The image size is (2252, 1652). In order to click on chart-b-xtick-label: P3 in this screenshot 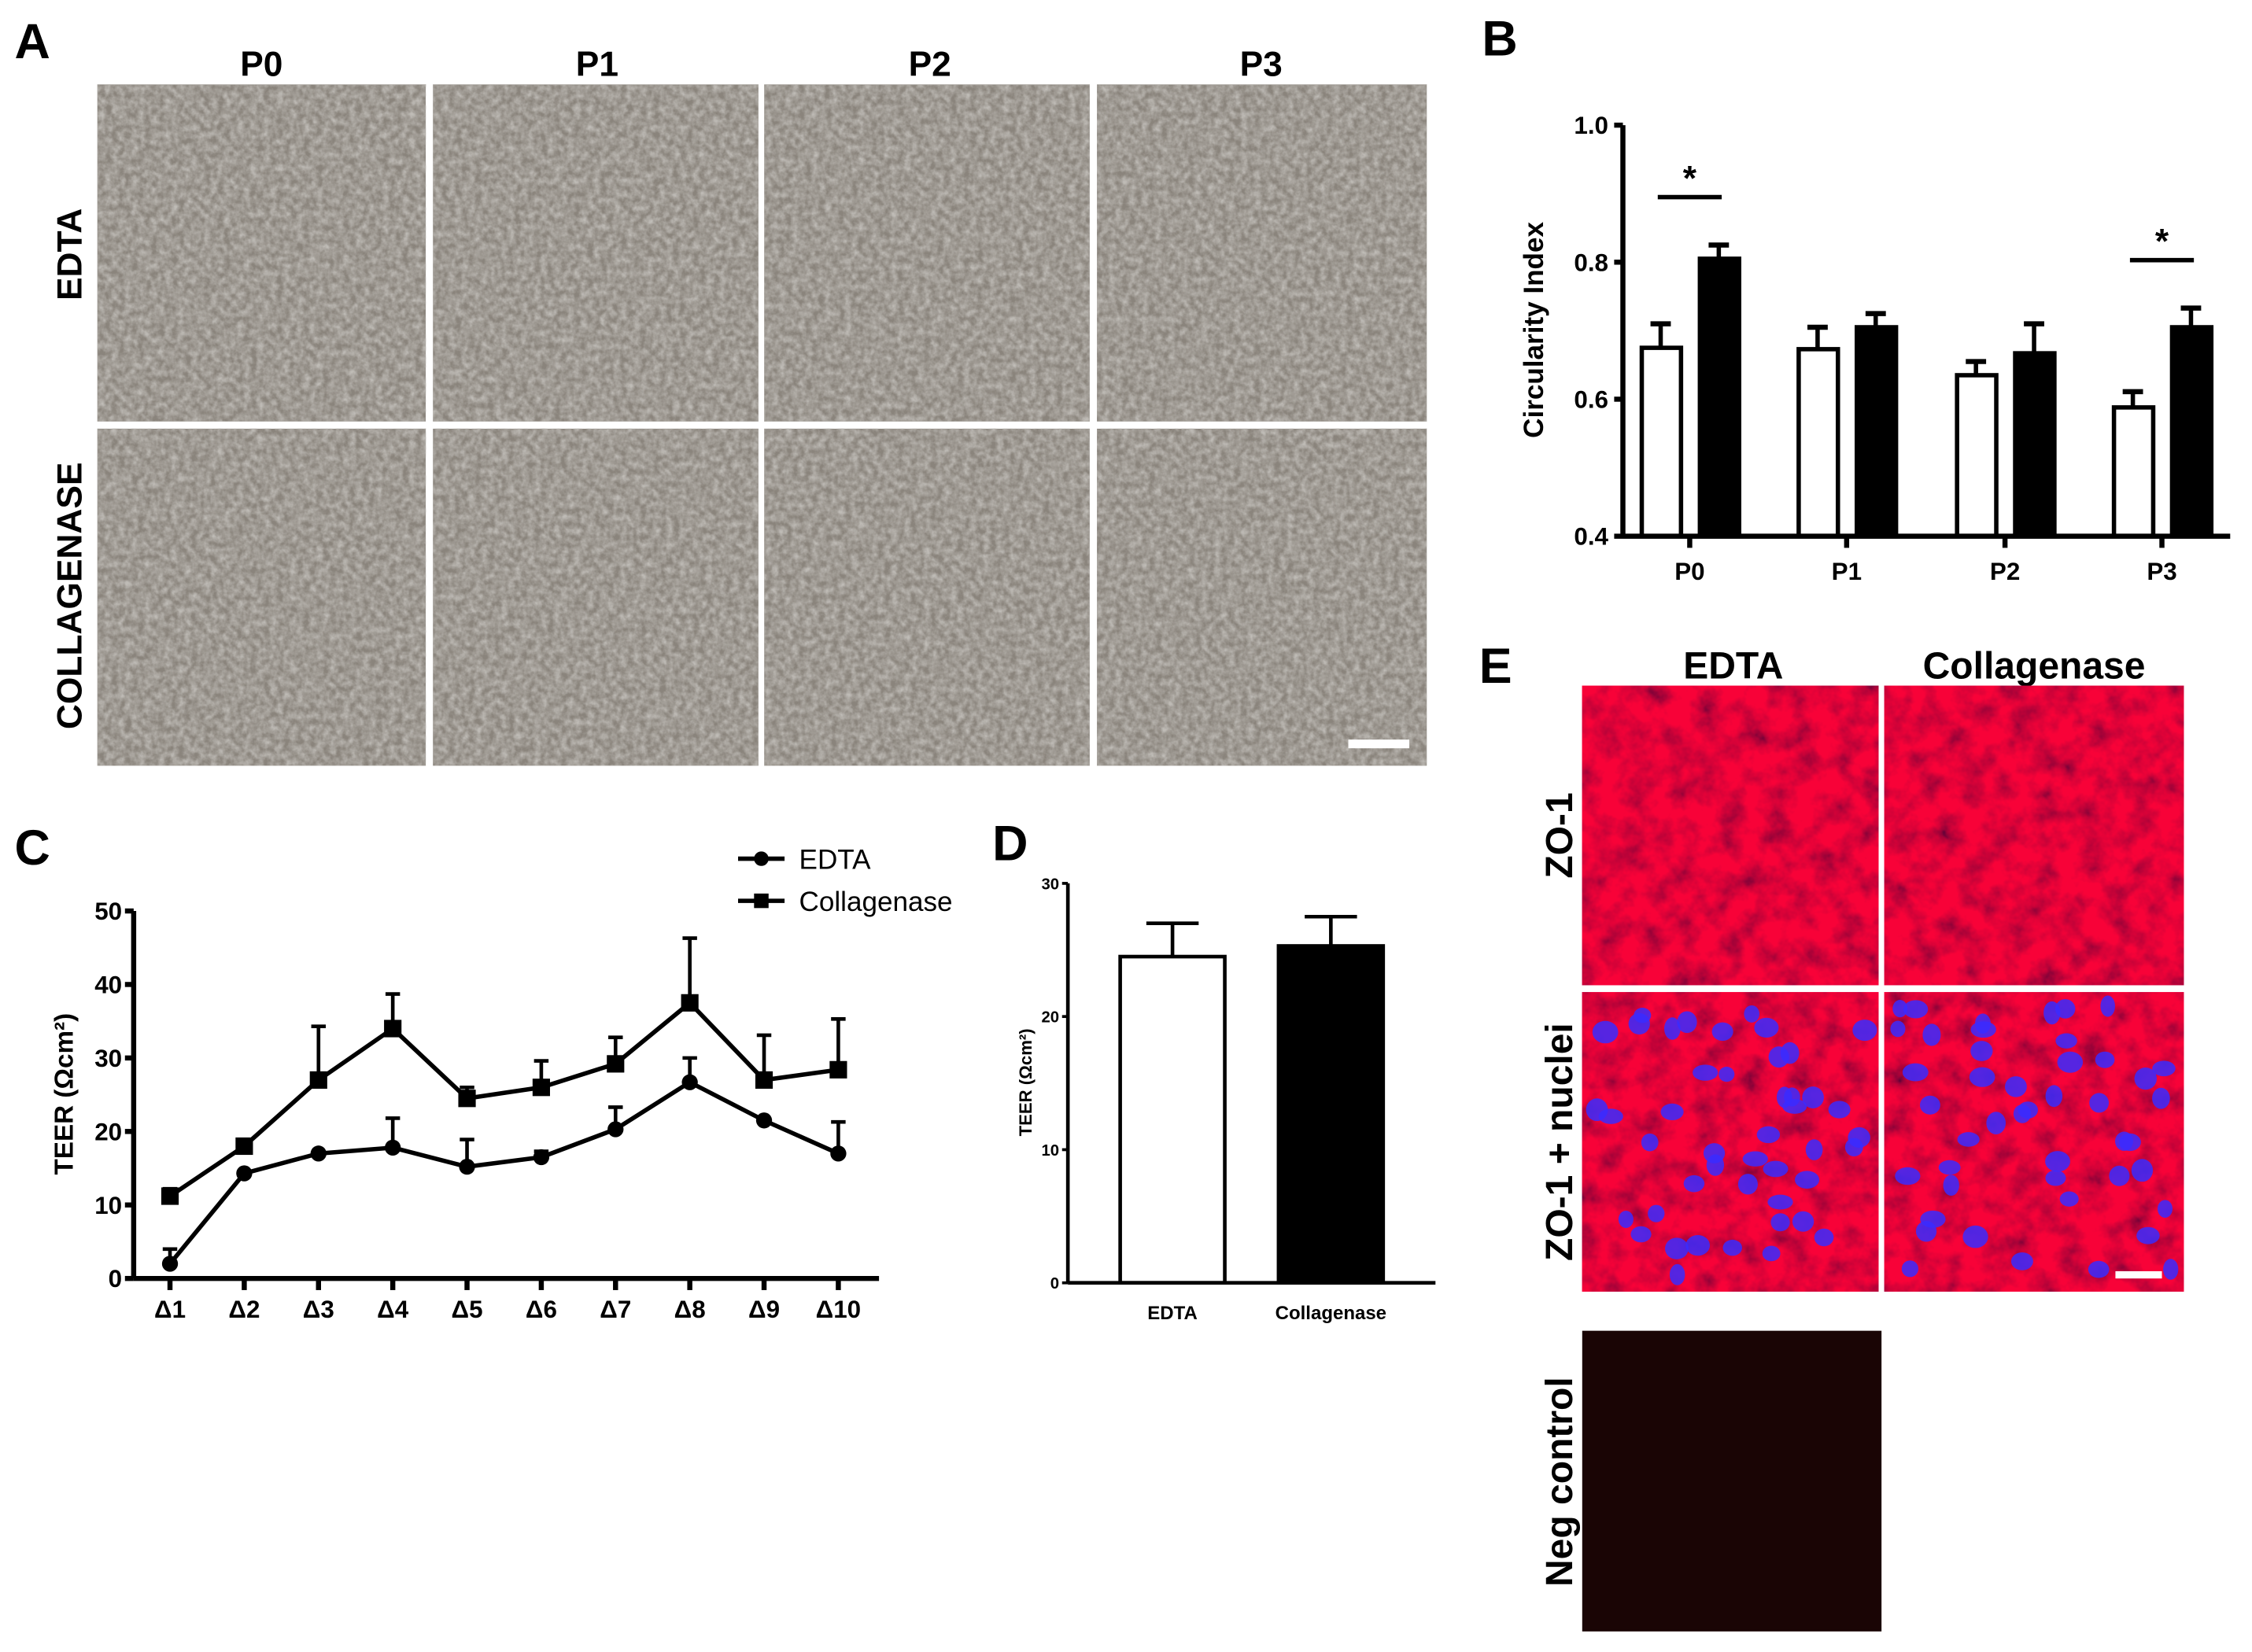, I will do `click(2161, 571)`.